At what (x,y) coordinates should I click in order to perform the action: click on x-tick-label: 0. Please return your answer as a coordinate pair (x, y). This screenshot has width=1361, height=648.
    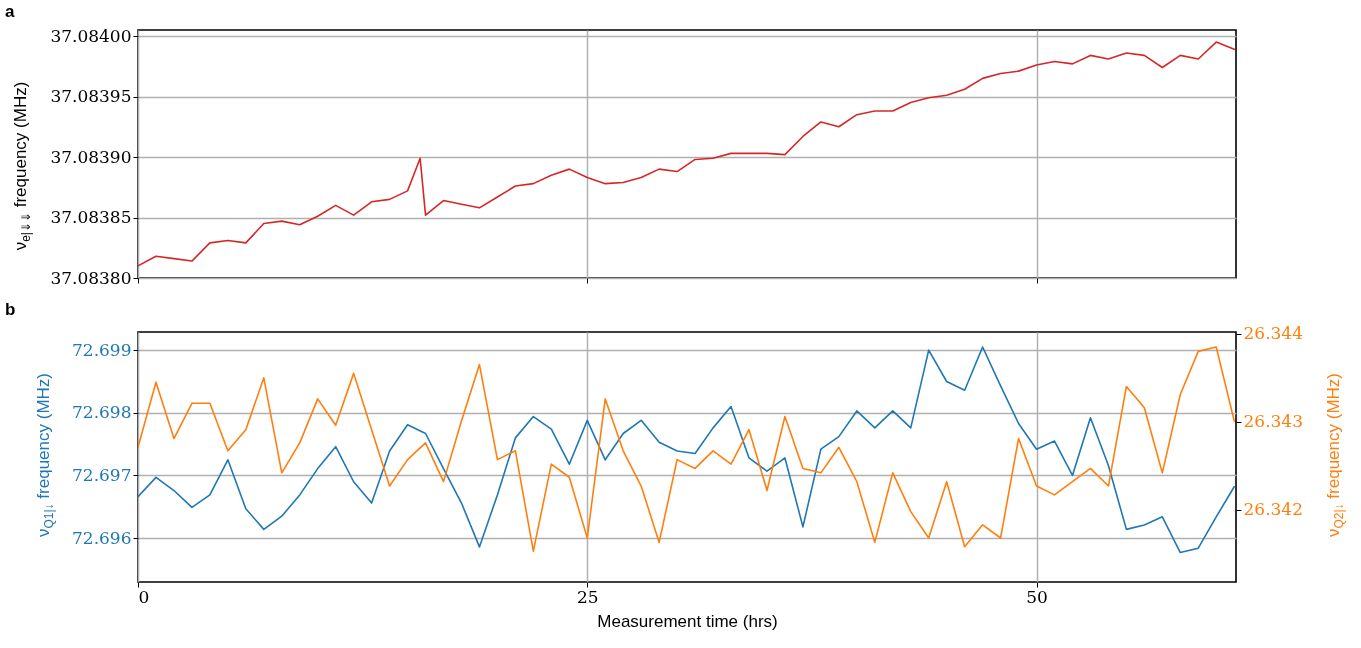
    Looking at the image, I should click on (144, 596).